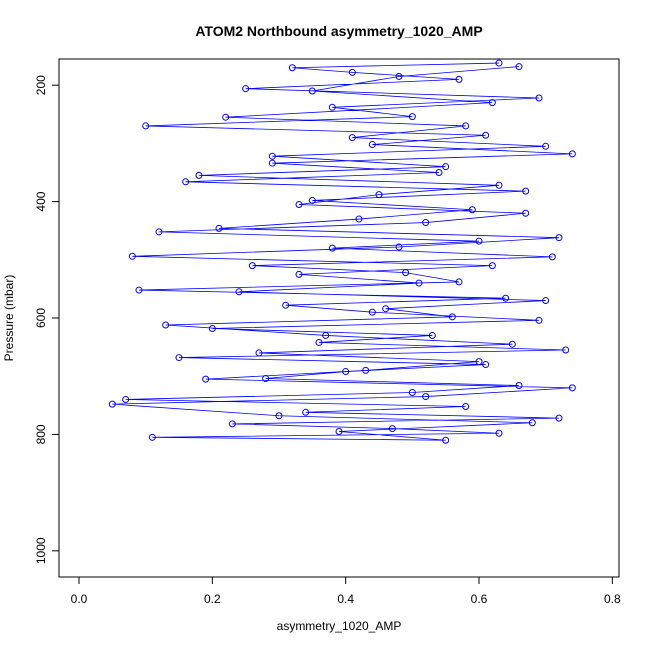 The height and width of the screenshot is (650, 650). What do you see at coordinates (212, 599) in the screenshot?
I see `x-tick-label: 0.2` at bounding box center [212, 599].